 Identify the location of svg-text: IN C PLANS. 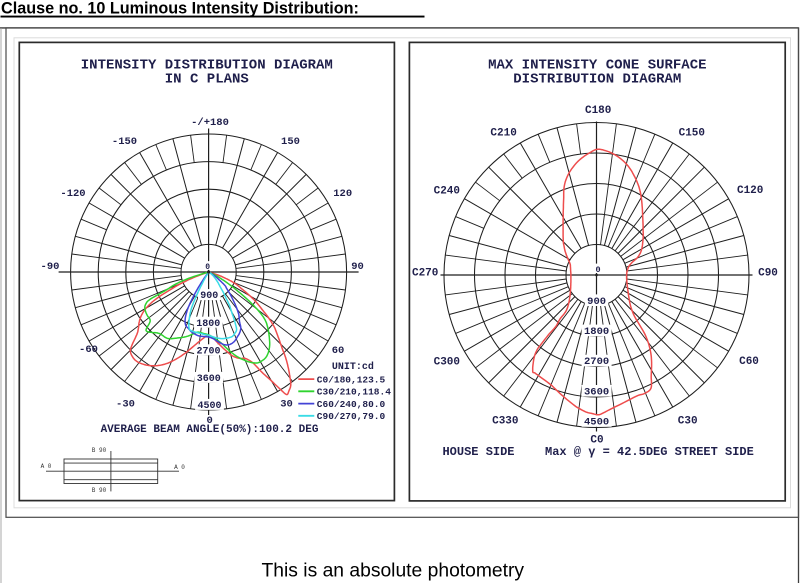
(207, 80).